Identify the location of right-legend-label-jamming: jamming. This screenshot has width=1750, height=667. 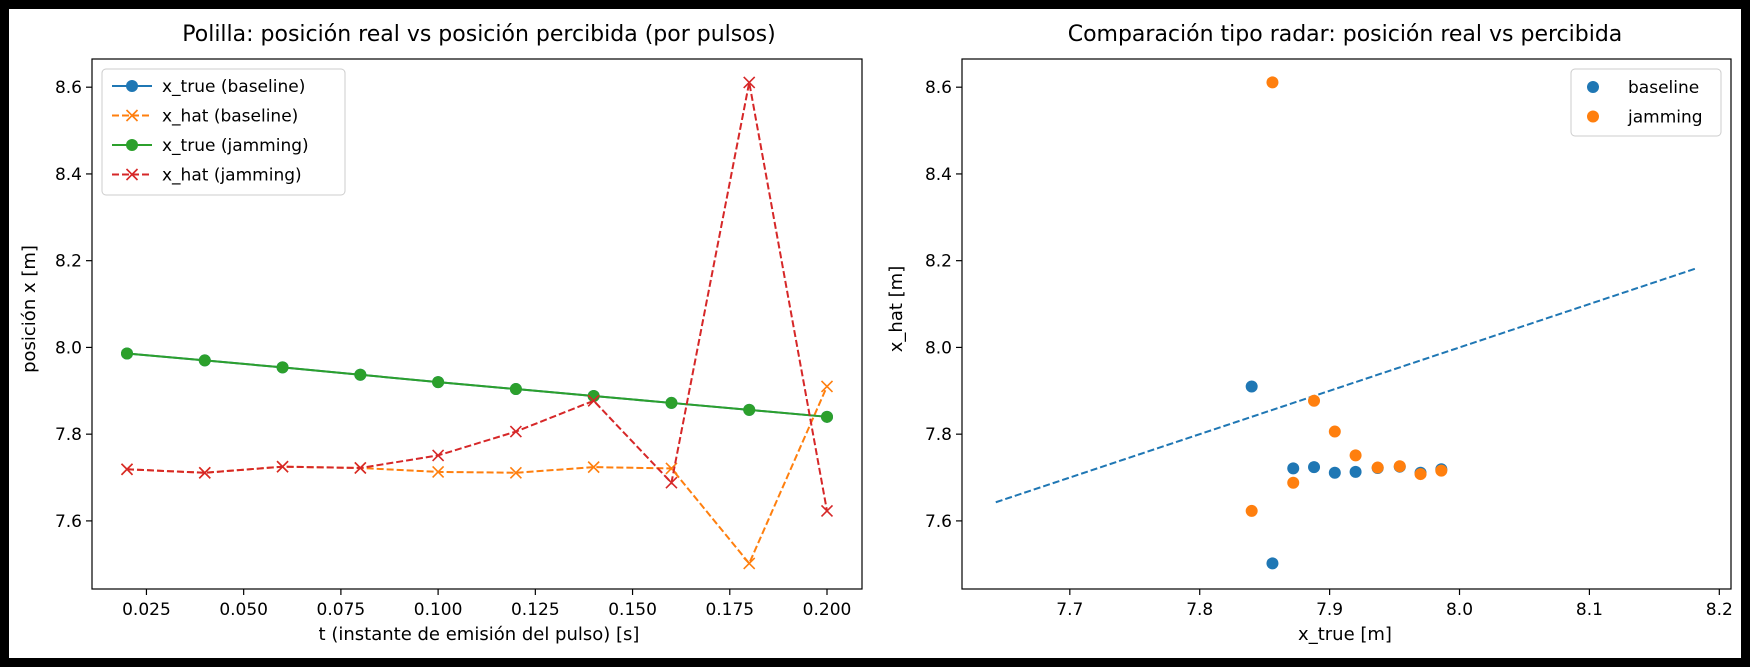
(1665, 118).